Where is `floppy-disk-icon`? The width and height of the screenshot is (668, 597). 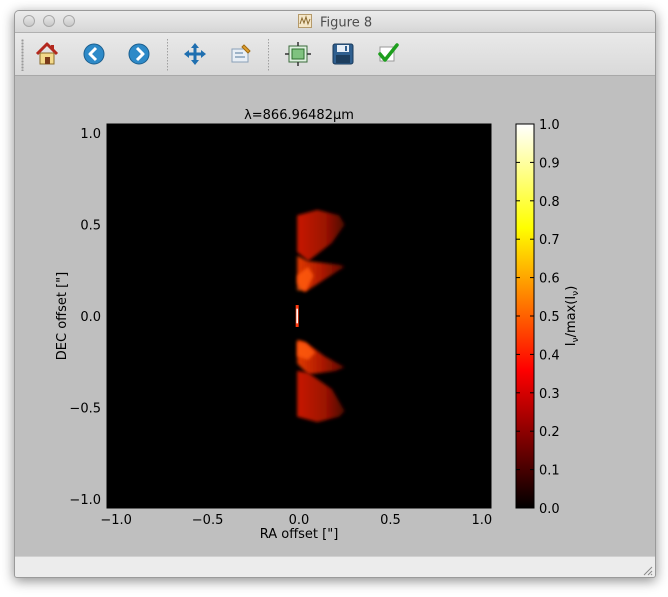 floppy-disk-icon is located at coordinates (343, 54).